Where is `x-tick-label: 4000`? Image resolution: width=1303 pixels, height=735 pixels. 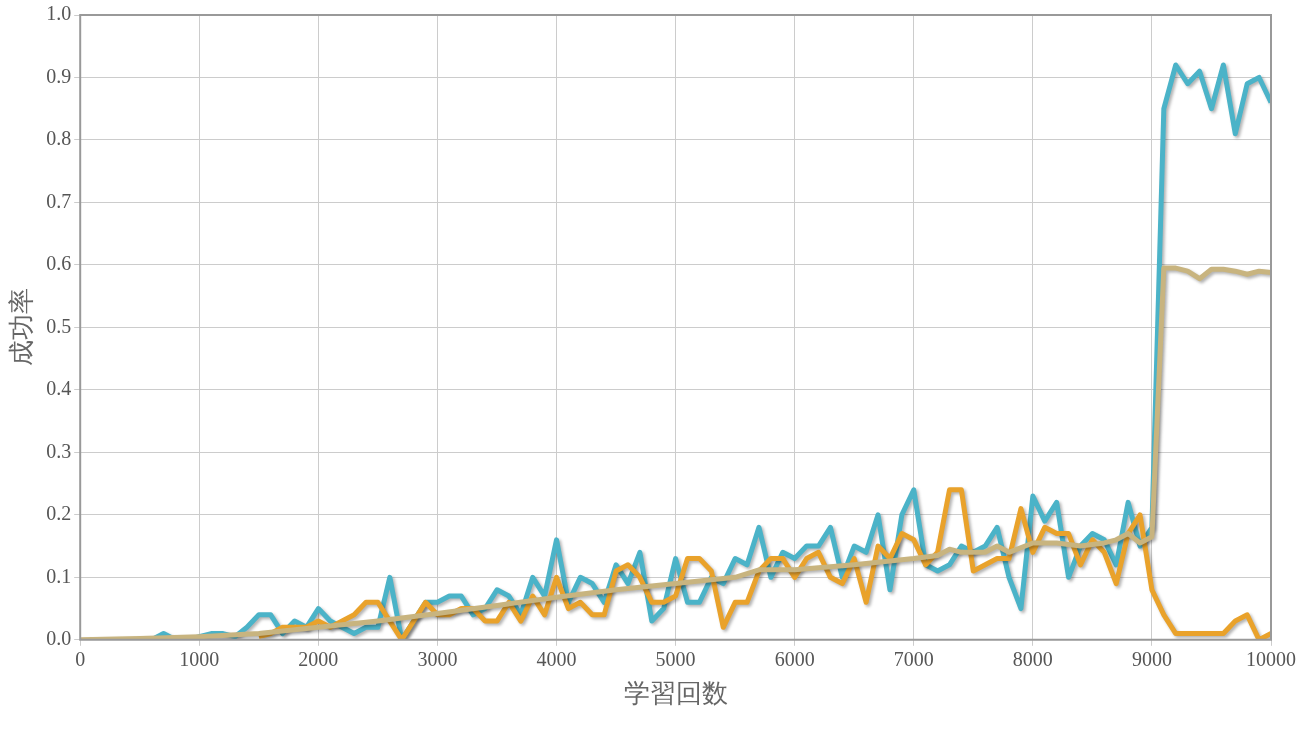
x-tick-label: 4000 is located at coordinates (556, 659).